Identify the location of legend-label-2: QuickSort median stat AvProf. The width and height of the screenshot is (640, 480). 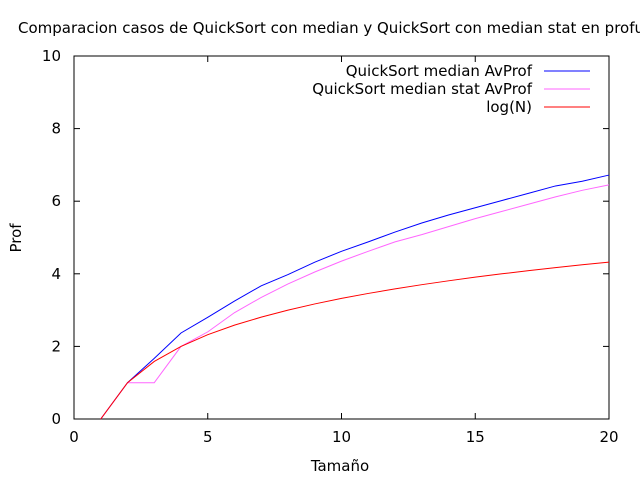
(422, 89).